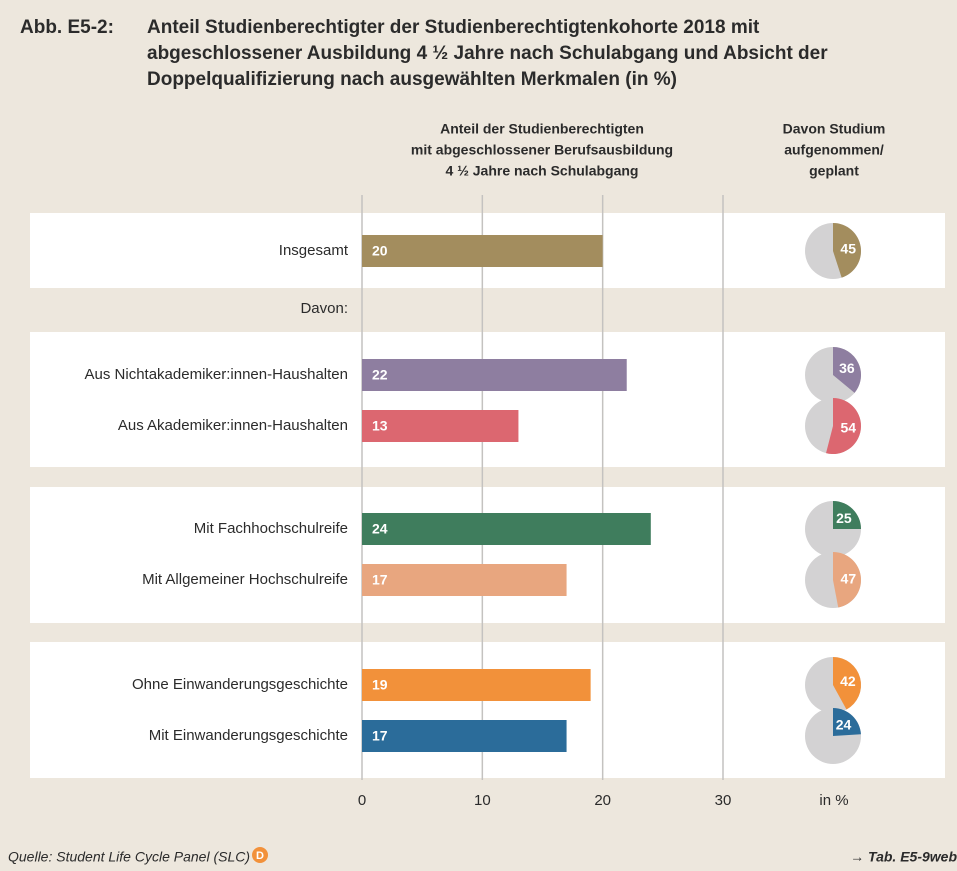 Image resolution: width=957 pixels, height=871 pixels. I want to click on category-label: Aus Akademiker:innen-Haushalten, so click(233, 425).